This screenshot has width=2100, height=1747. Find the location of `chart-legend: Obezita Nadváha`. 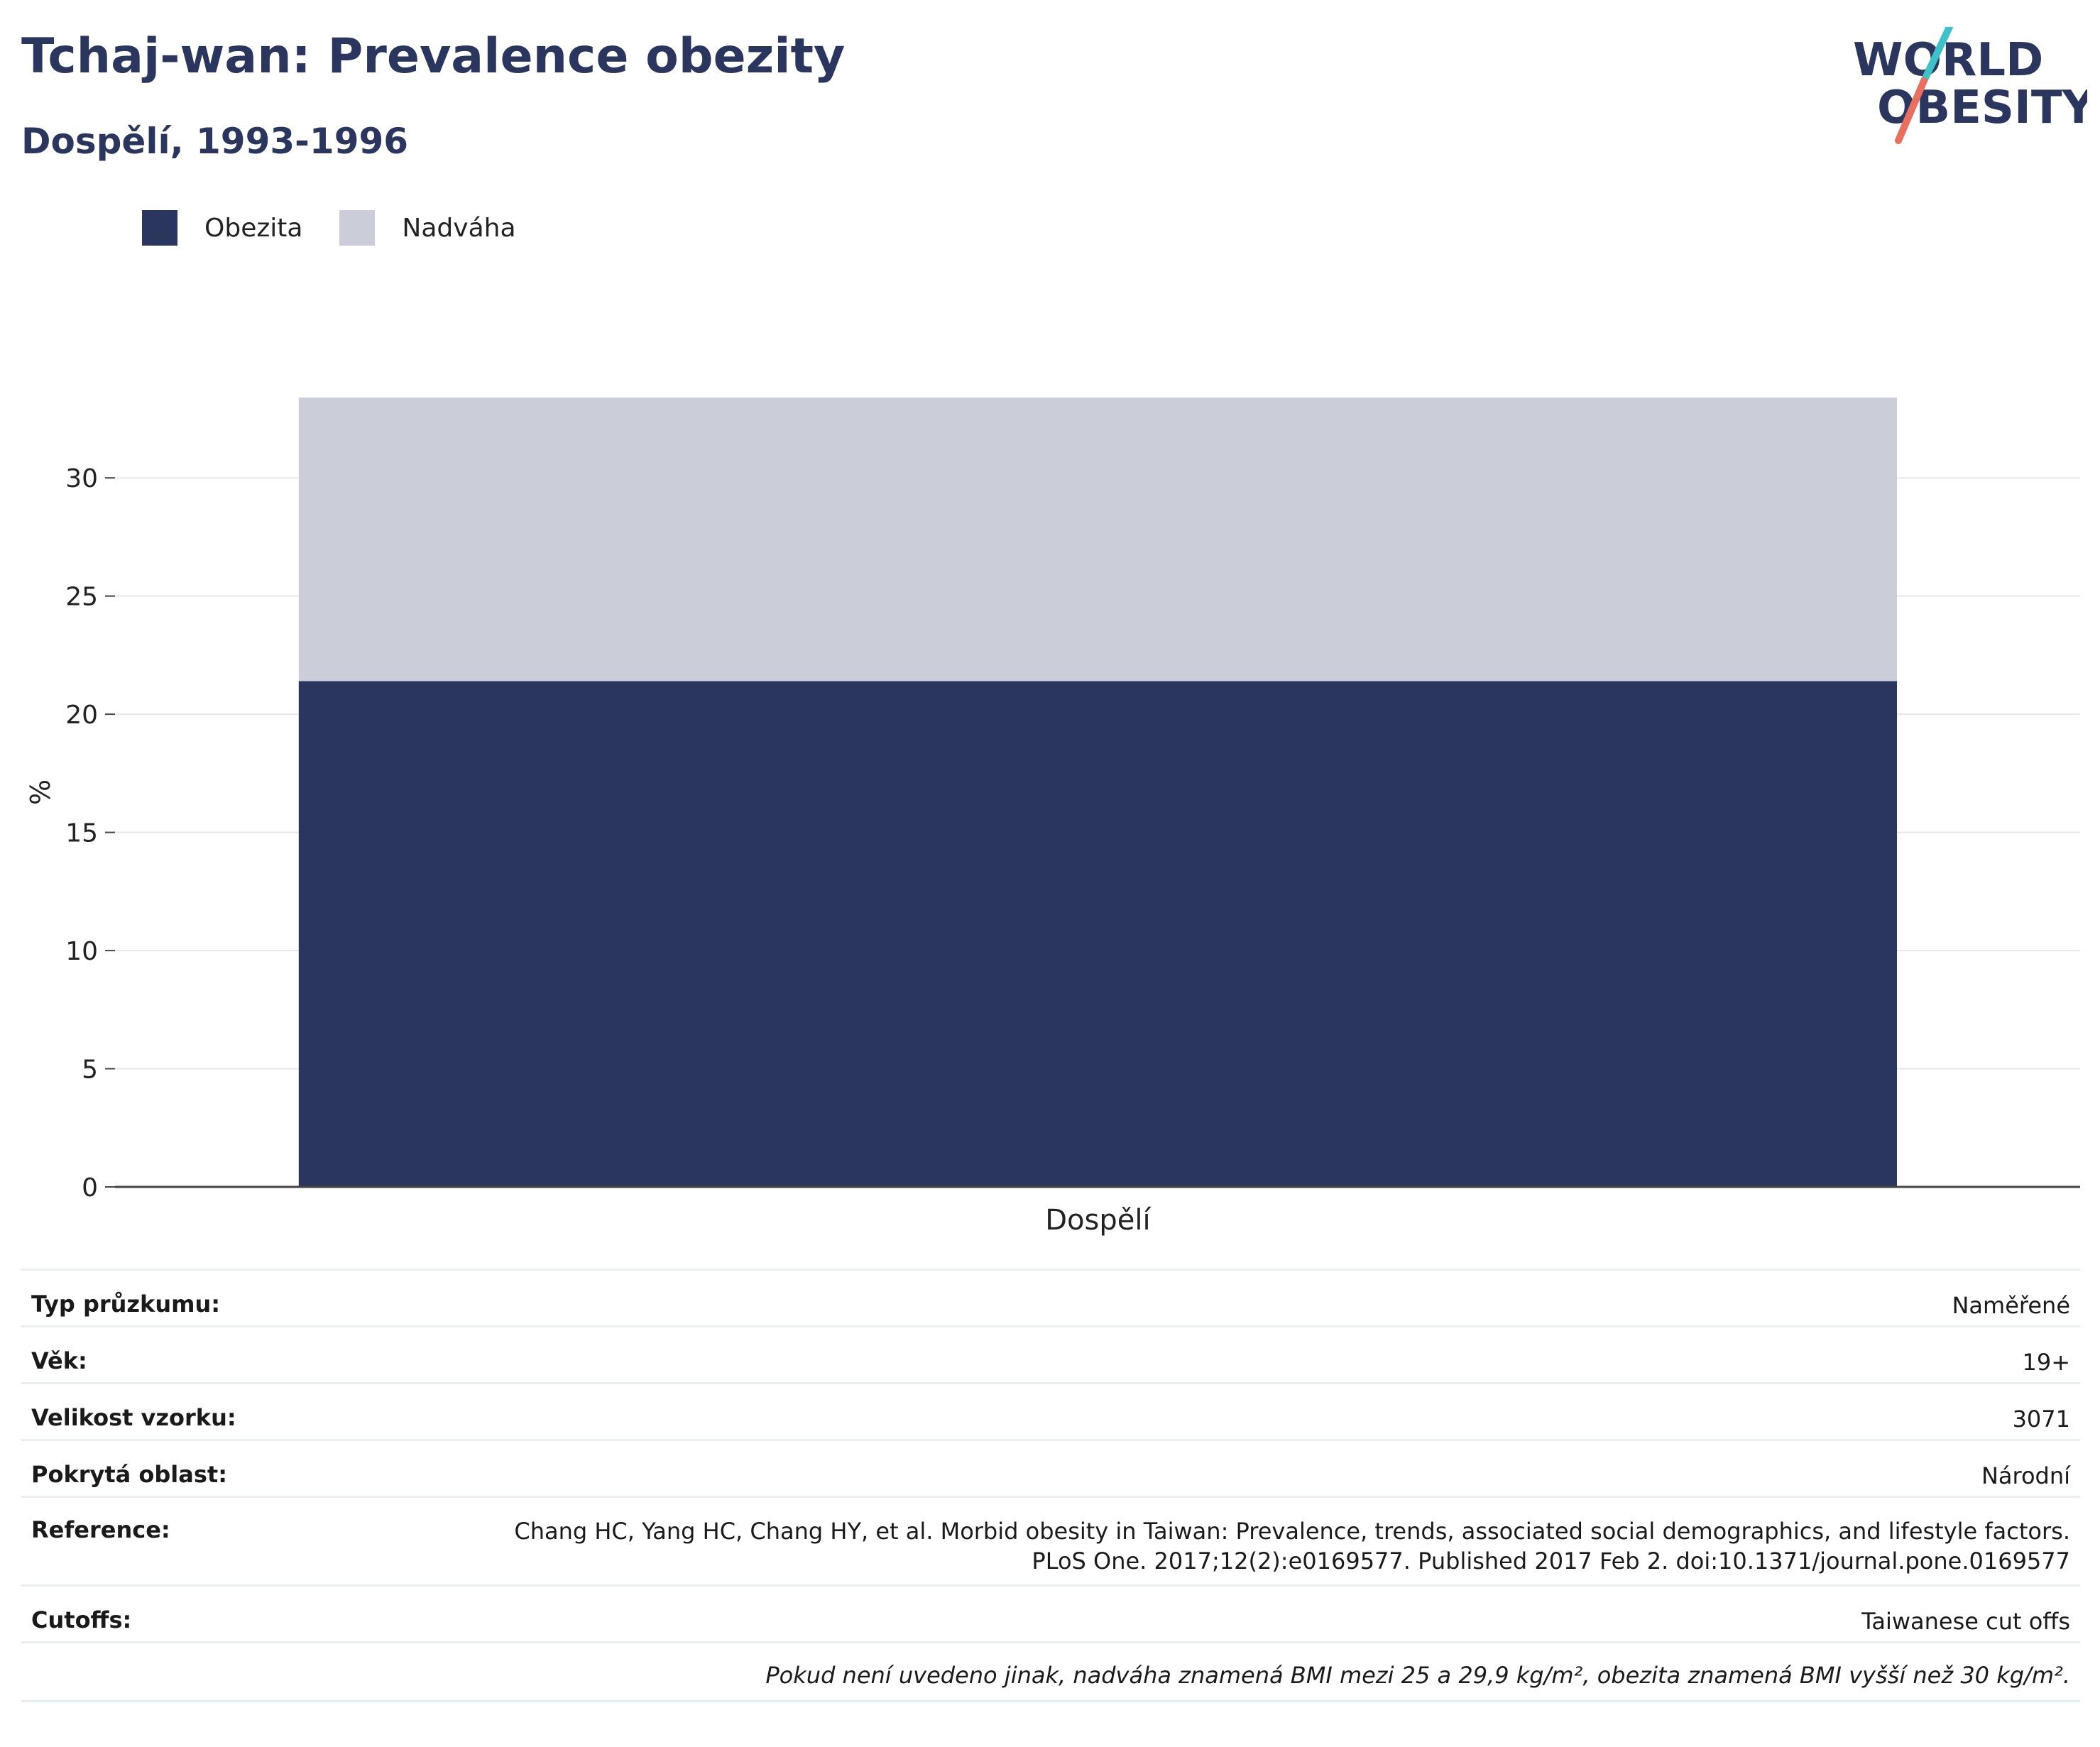

chart-legend: Obezita Nadváha is located at coordinates (347, 228).